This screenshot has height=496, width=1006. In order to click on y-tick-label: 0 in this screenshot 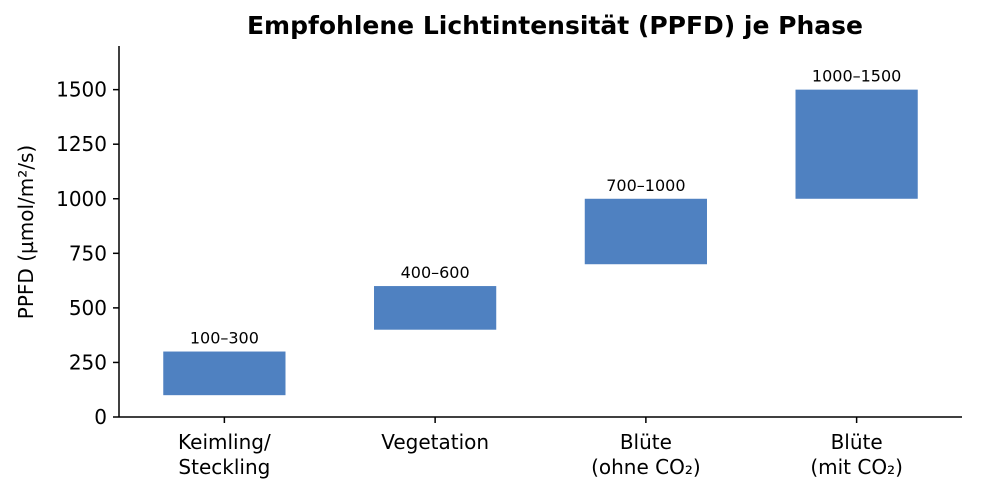, I will do `click(100, 417)`.